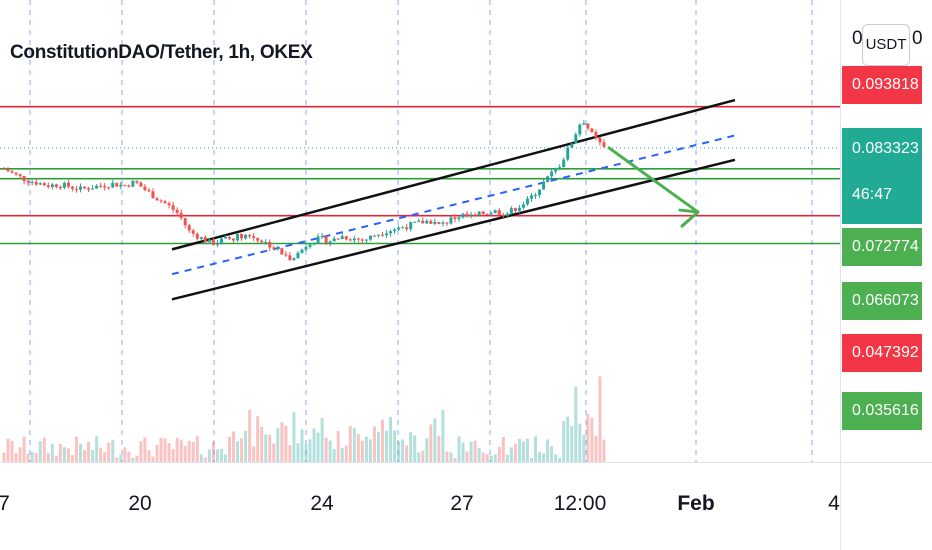  What do you see at coordinates (689, 218) in the screenshot?
I see `arrow-head` at bounding box center [689, 218].